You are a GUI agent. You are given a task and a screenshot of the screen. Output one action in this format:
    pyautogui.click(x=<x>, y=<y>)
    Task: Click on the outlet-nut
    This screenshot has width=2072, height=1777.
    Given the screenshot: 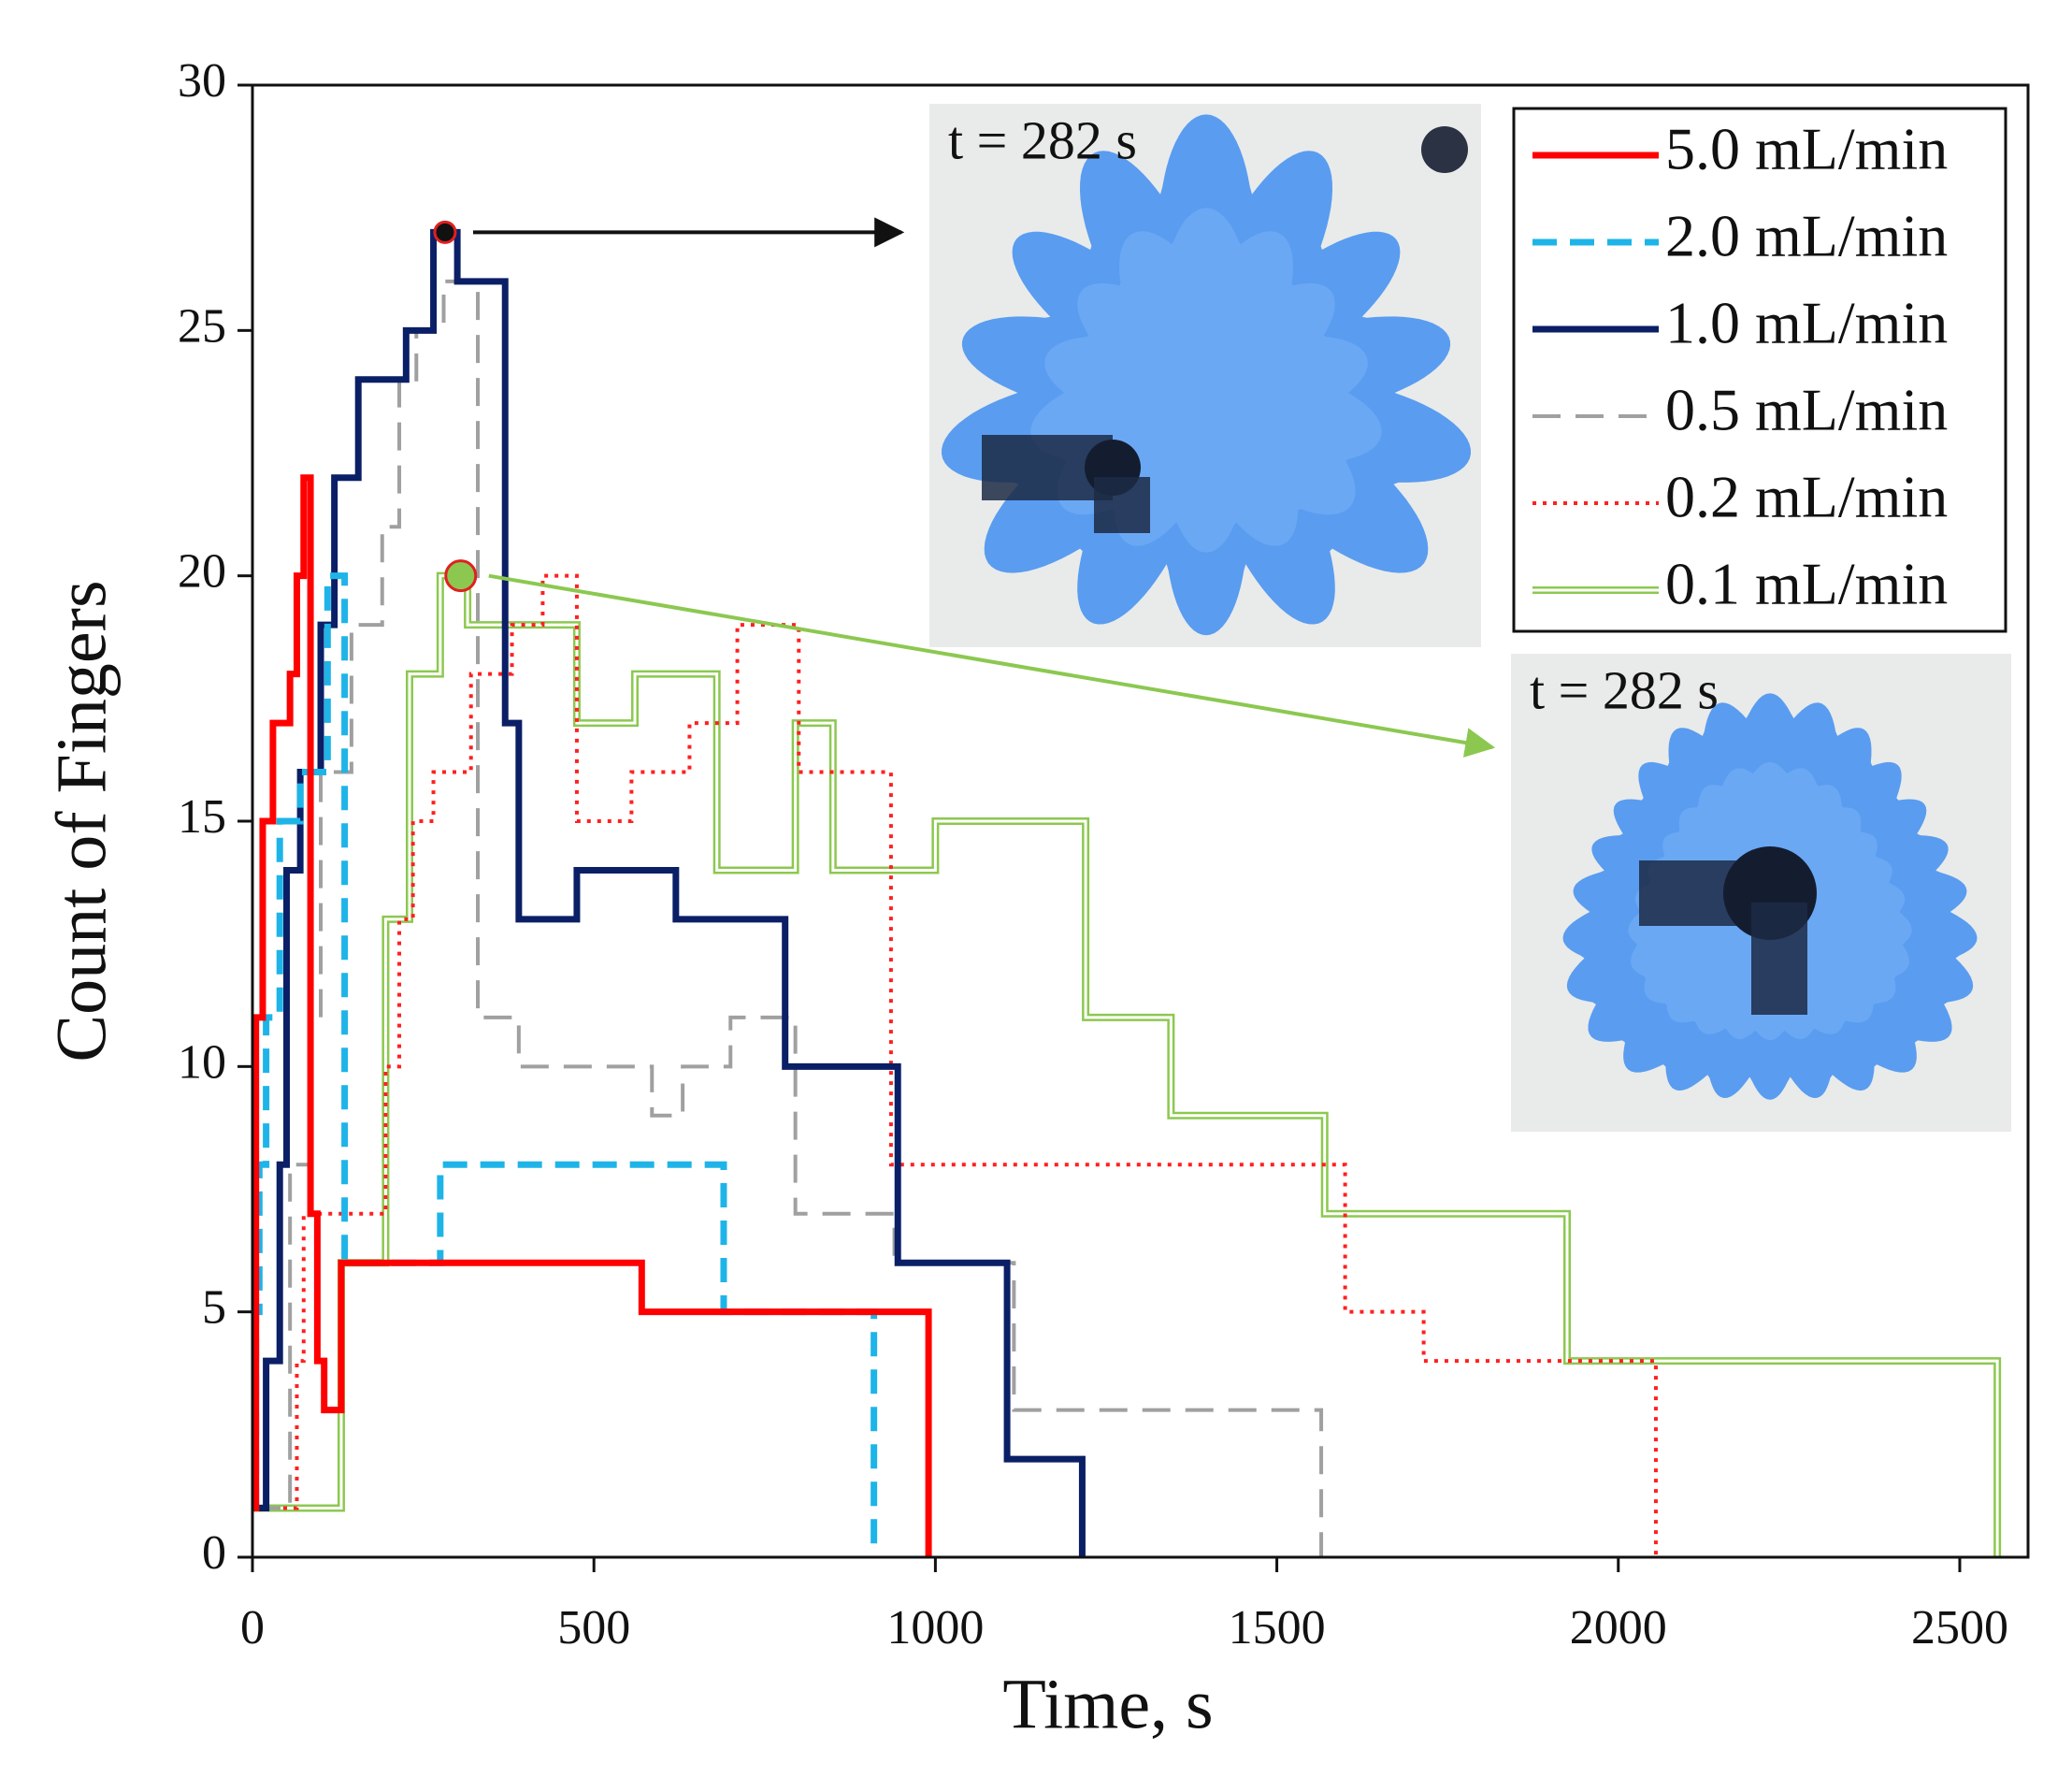 What is the action you would take?
    pyautogui.click(x=1444, y=149)
    